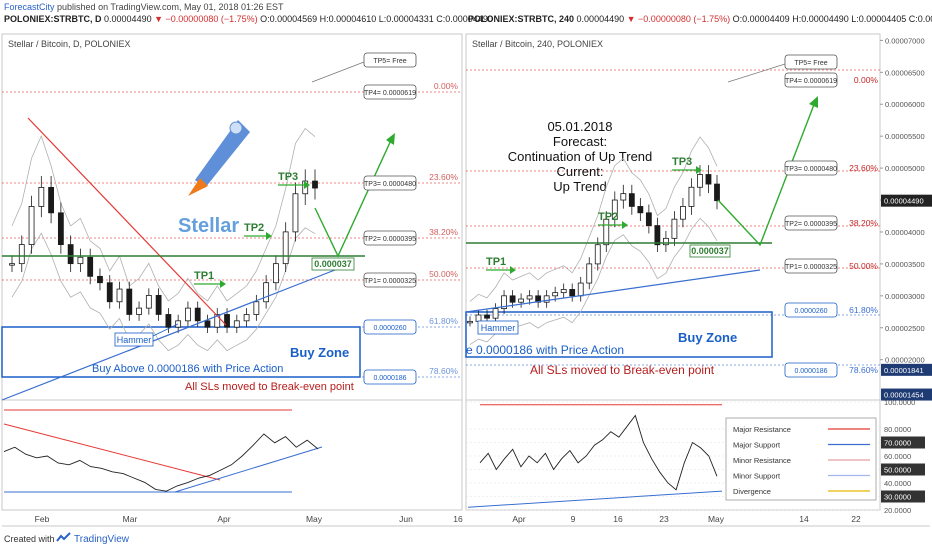 This screenshot has height=550, width=932. Describe the element at coordinates (443, 232) in the screenshot. I see `left-fib-percent: 38.20%` at that location.